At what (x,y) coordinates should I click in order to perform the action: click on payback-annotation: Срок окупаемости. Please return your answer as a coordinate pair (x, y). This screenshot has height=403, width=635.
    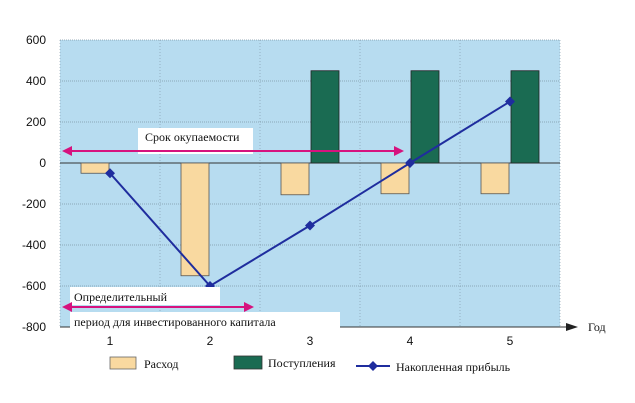
    Looking at the image, I should click on (233, 142).